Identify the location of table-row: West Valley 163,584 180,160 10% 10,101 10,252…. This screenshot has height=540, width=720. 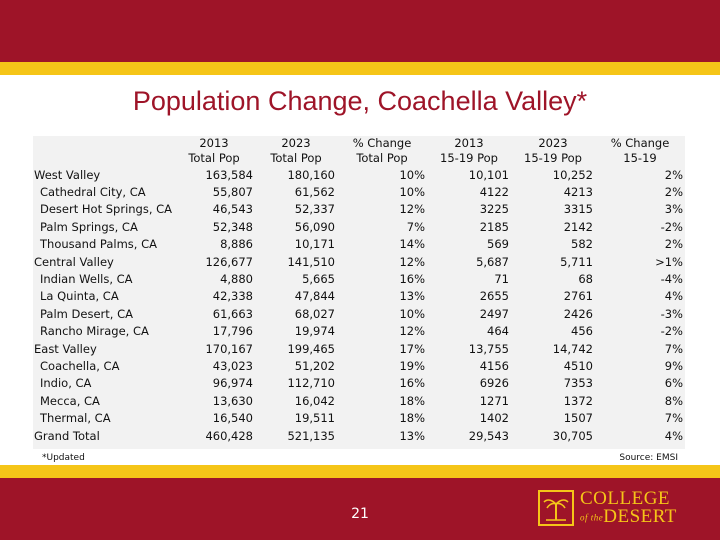
(359, 174).